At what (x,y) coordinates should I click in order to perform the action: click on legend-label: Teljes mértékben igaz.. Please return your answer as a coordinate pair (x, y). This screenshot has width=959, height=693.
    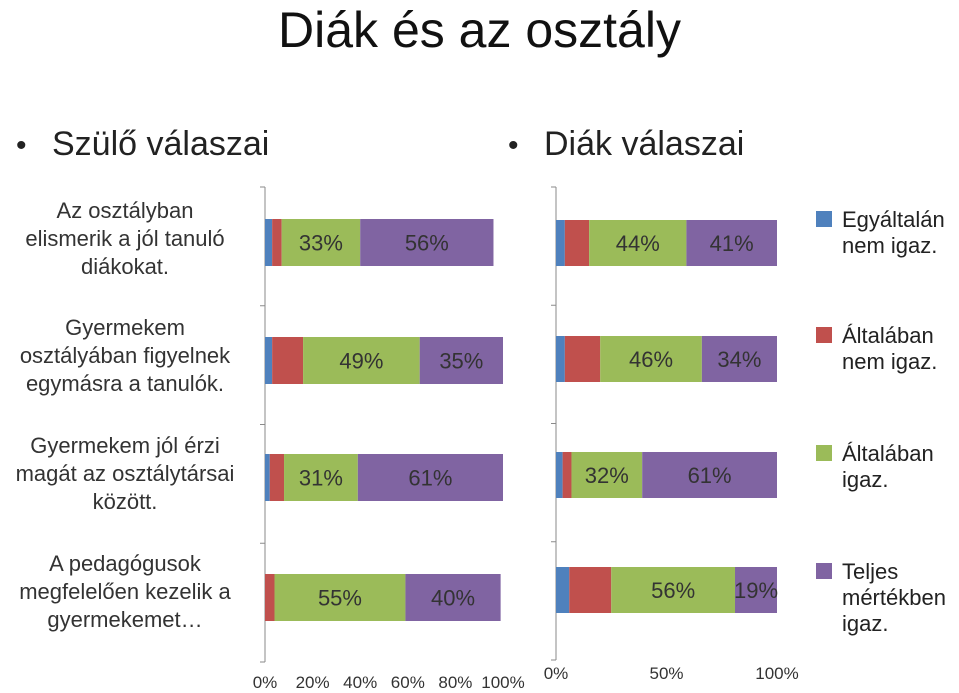
    Looking at the image, I should click on (894, 597).